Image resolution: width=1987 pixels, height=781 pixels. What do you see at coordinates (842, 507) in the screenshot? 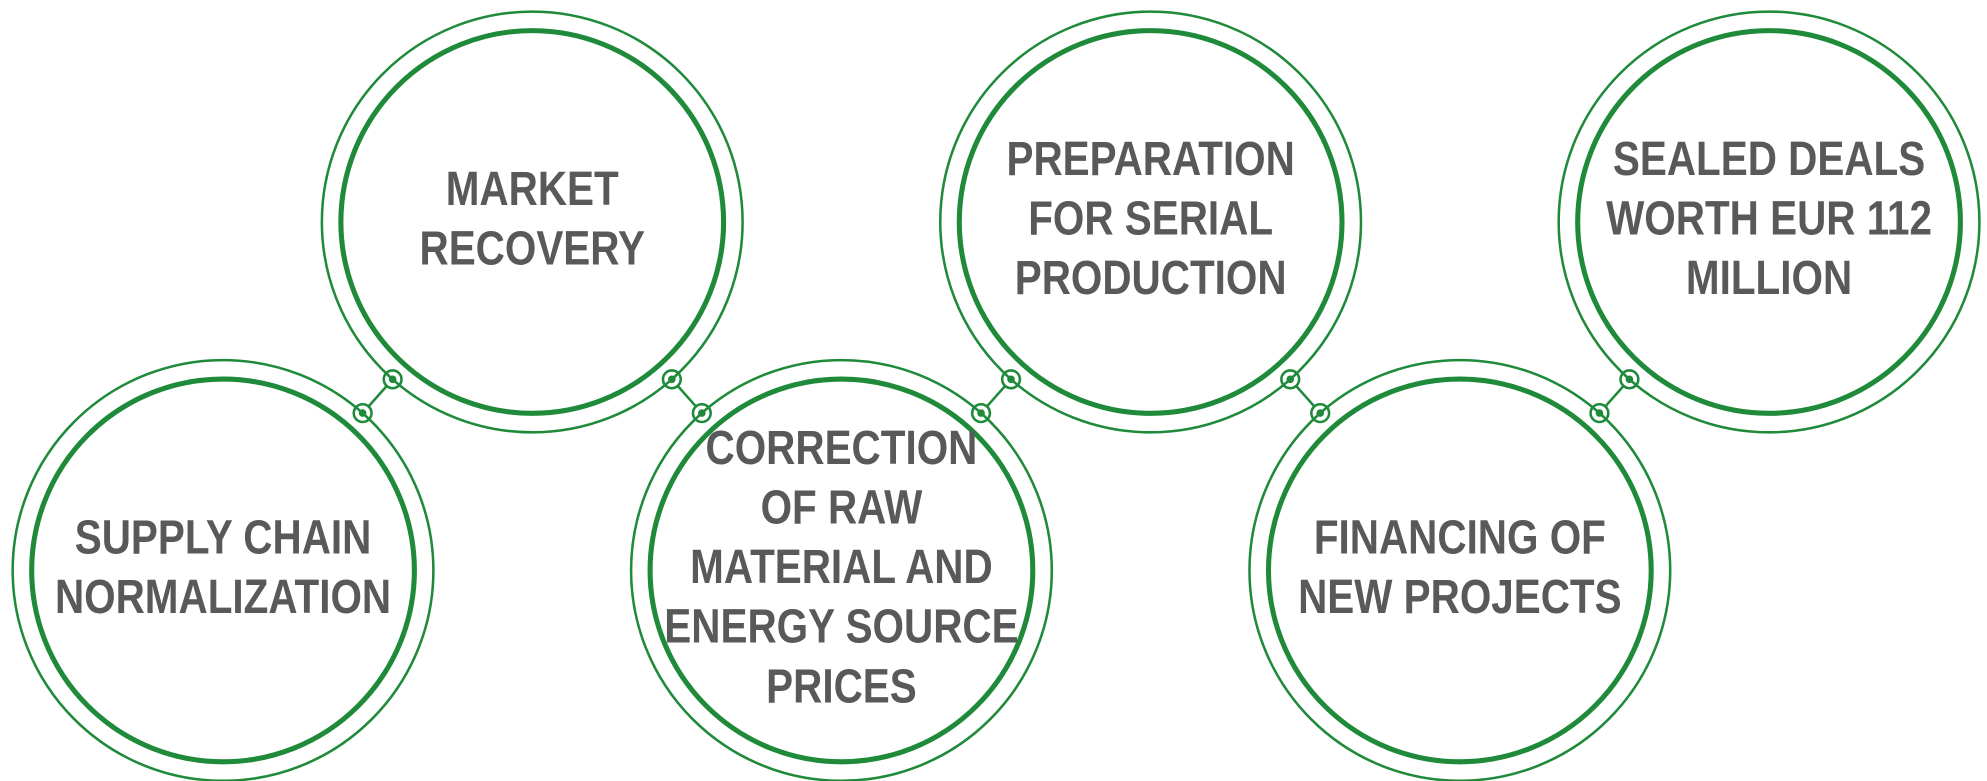
I see `node-label: OF RAW` at bounding box center [842, 507].